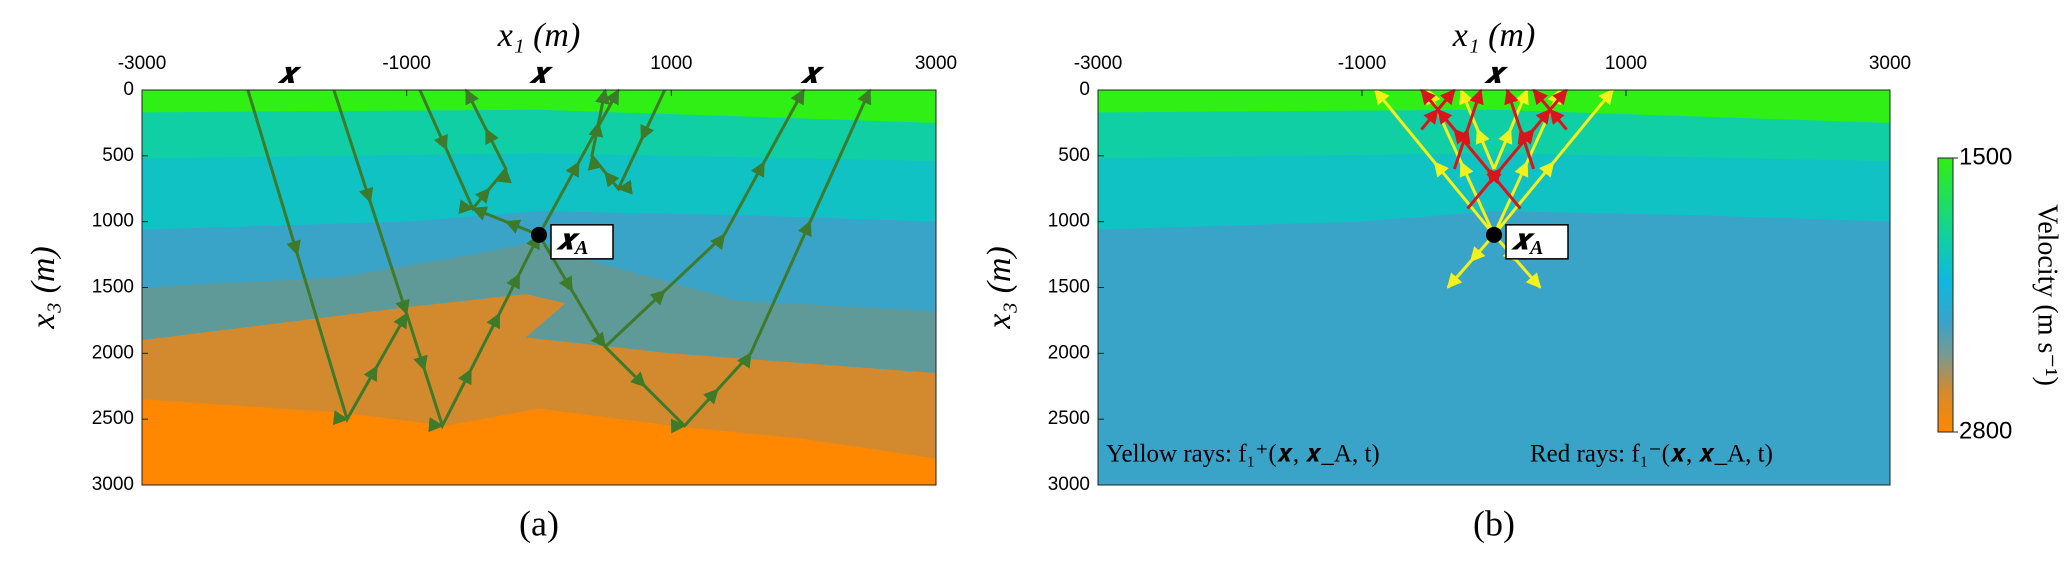 Image resolution: width=2067 pixels, height=570 pixels. Describe the element at coordinates (1985, 156) in the screenshot. I see `colorbar-tick-label: 1500` at that location.